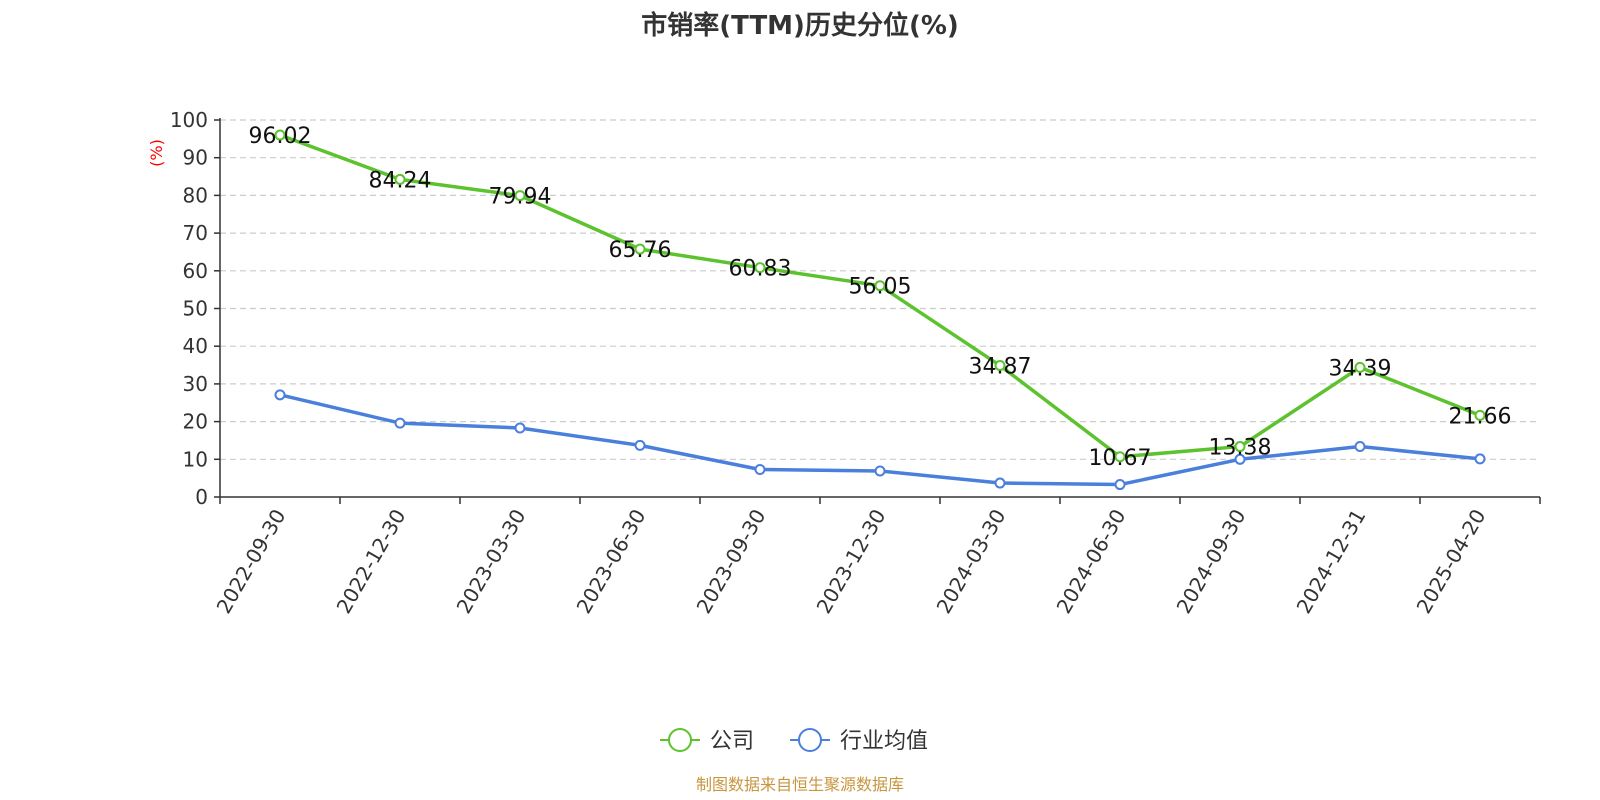 The height and width of the screenshot is (800, 1600). What do you see at coordinates (195, 384) in the screenshot?
I see `y-tick-label: 30` at bounding box center [195, 384].